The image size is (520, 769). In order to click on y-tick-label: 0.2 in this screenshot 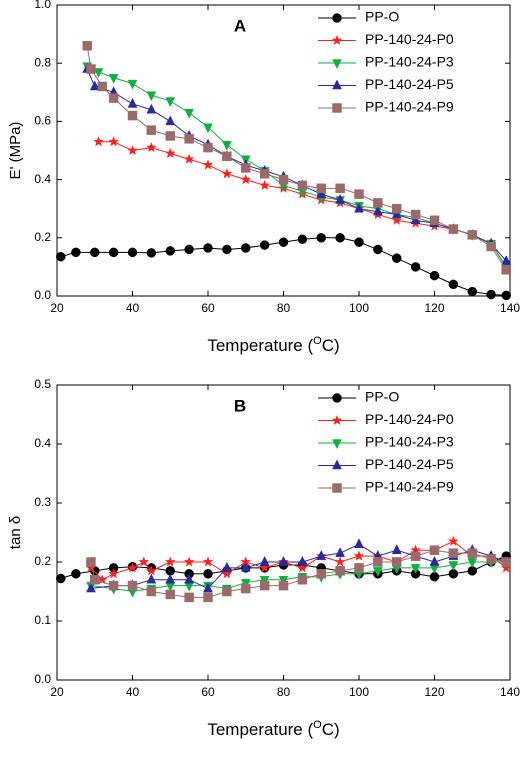, I will do `click(42, 561)`.